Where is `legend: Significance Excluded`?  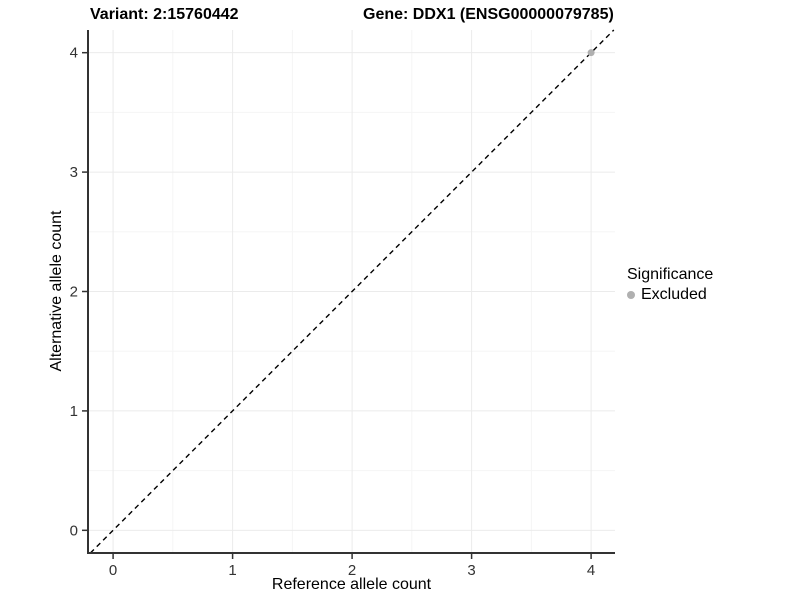
legend: Significance Excluded is located at coordinates (670, 285).